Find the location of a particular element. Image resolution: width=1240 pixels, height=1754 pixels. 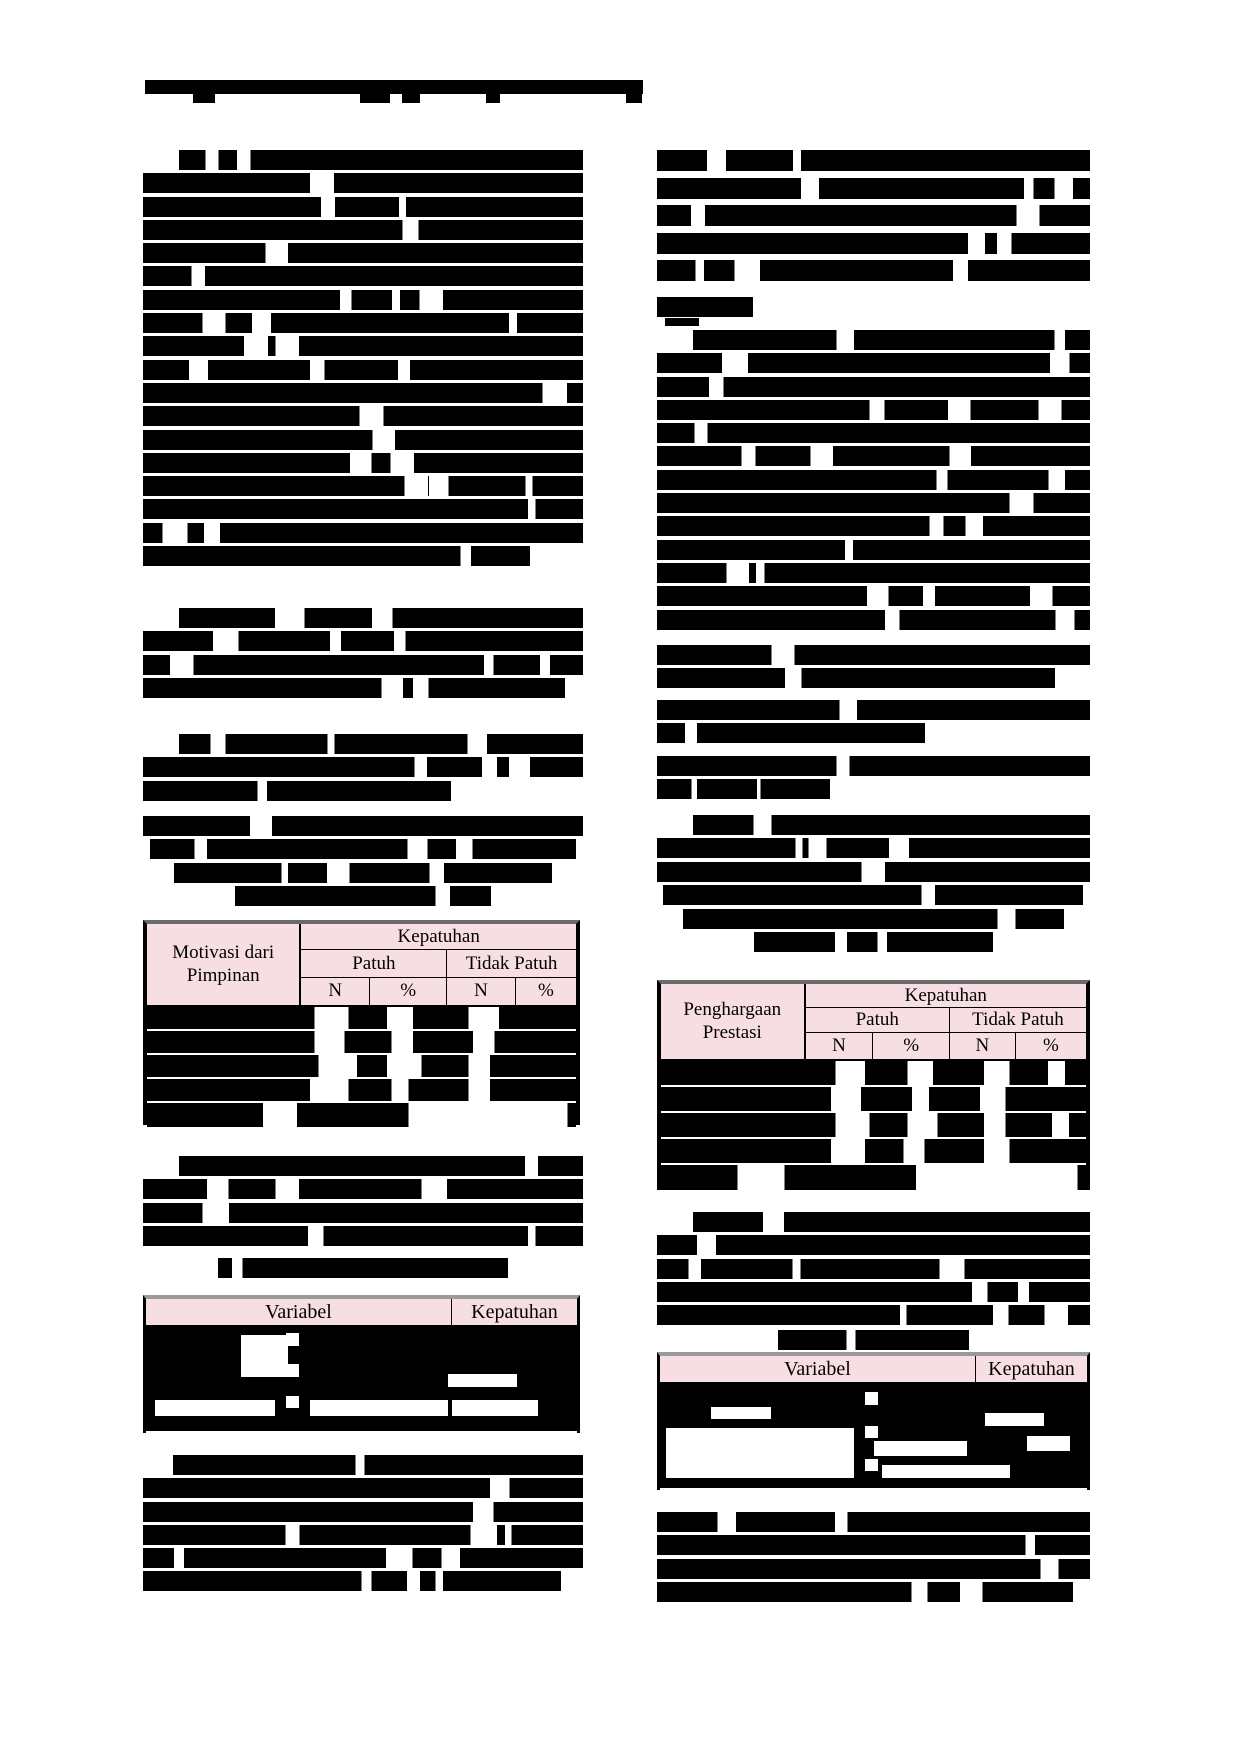

table-variabel-left: Variabel Kepatuhan is located at coordinates (361, 1364).